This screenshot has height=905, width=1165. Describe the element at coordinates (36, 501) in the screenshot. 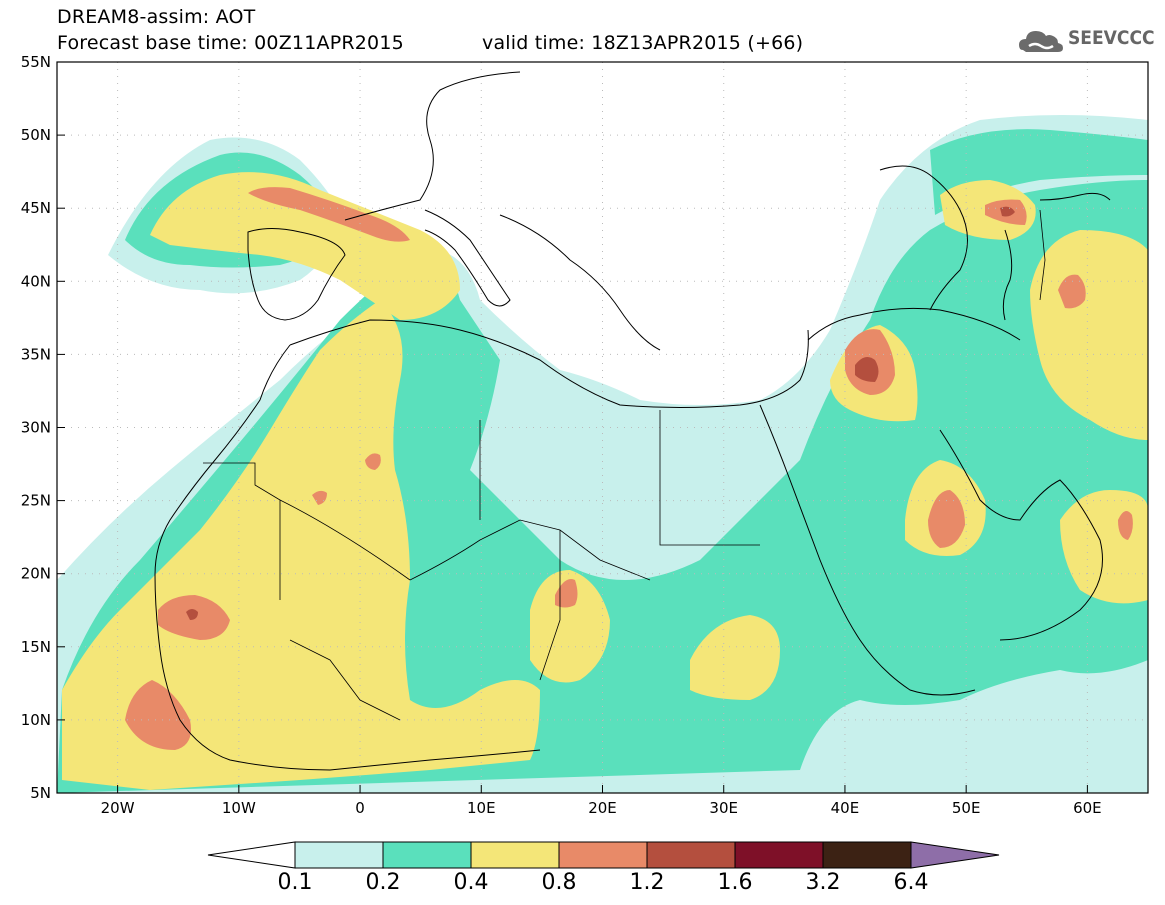

I see `lat-label: 25N` at that location.